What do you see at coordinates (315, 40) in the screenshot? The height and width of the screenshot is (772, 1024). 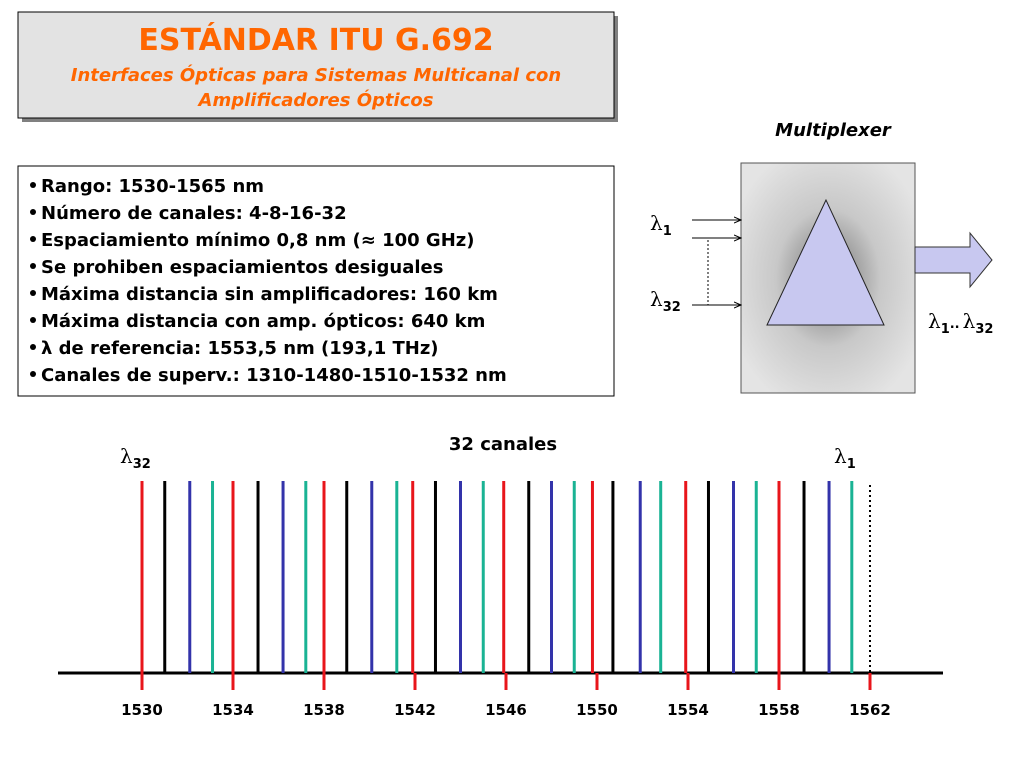 I see `title: ESTÁNDAR ITU G.692` at bounding box center [315, 40].